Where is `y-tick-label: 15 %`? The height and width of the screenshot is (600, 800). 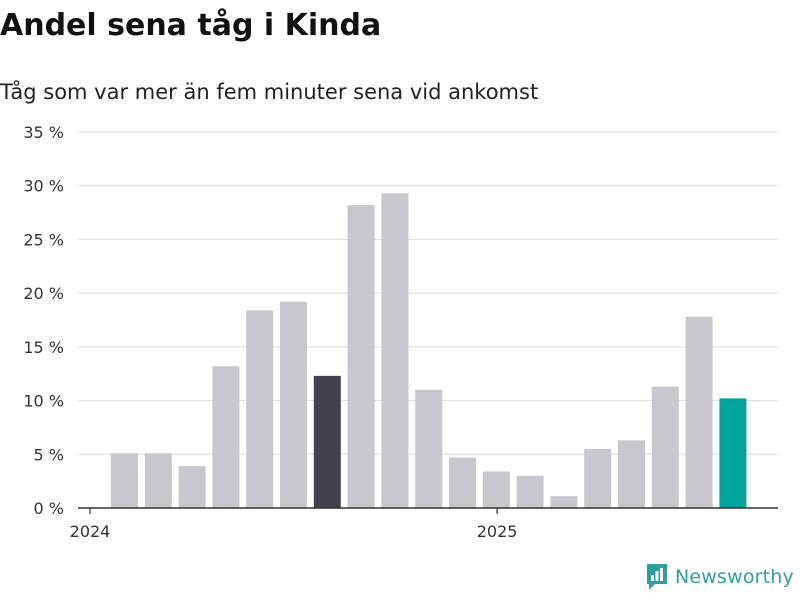 y-tick-label: 15 % is located at coordinates (43, 347).